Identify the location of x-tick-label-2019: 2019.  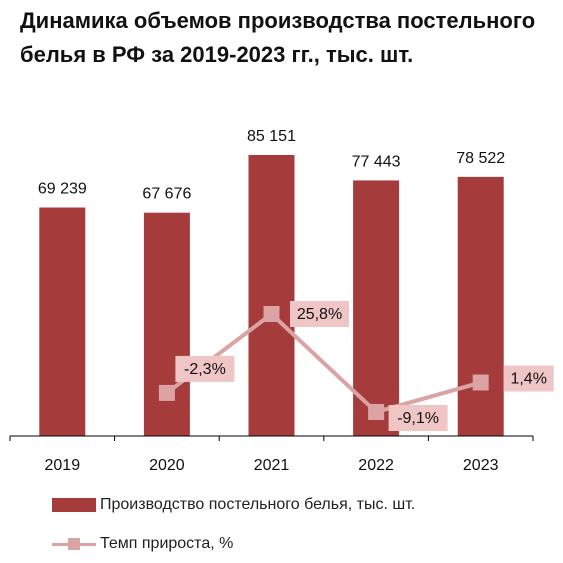
(63, 465).